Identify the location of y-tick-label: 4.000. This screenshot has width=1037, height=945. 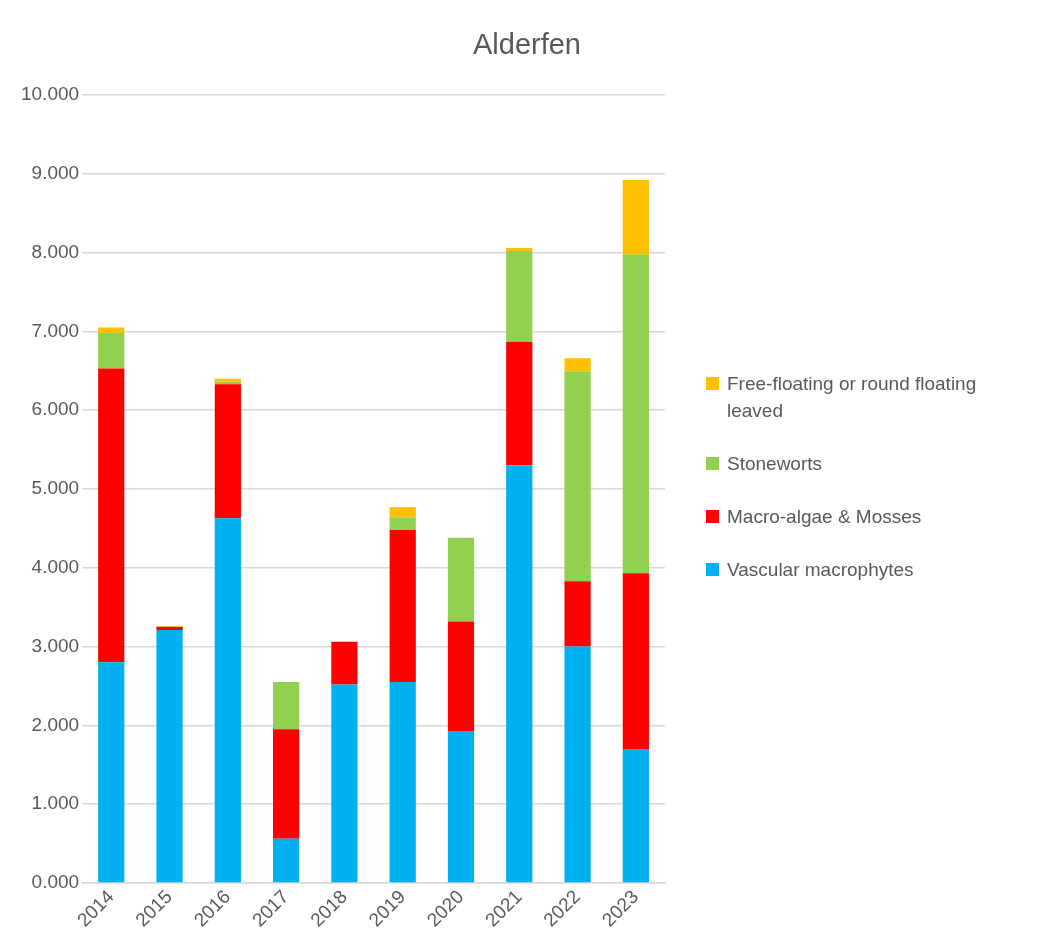
(55, 567).